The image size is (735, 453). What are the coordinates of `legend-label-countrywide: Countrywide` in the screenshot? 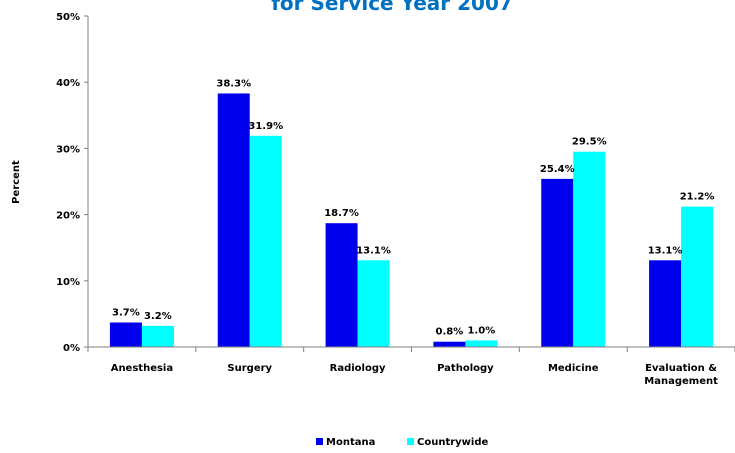 It's located at (453, 442).